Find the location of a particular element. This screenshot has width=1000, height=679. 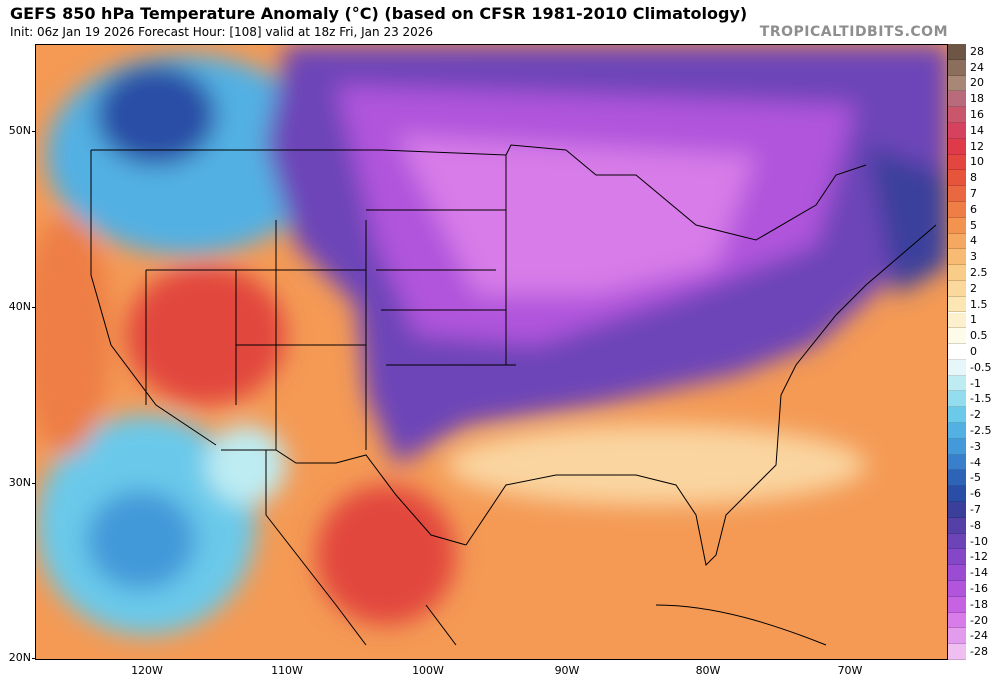

baja-cool-spot is located at coordinates (246, 465).